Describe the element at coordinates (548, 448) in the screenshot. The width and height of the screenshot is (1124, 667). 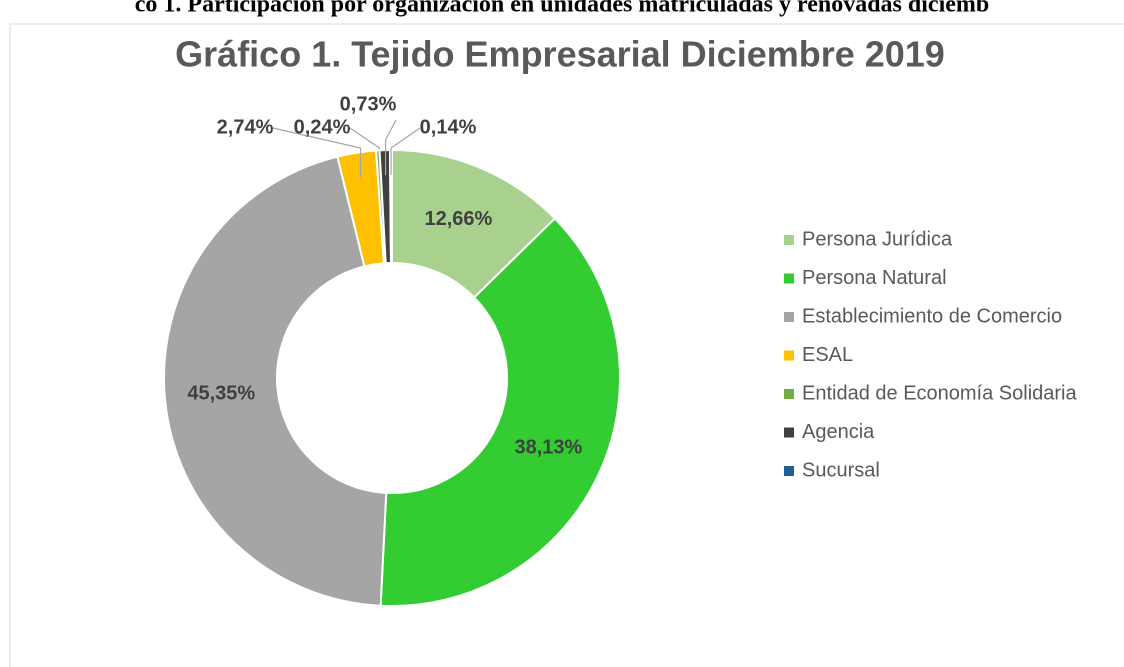
I see `data-label: 38,13%` at that location.